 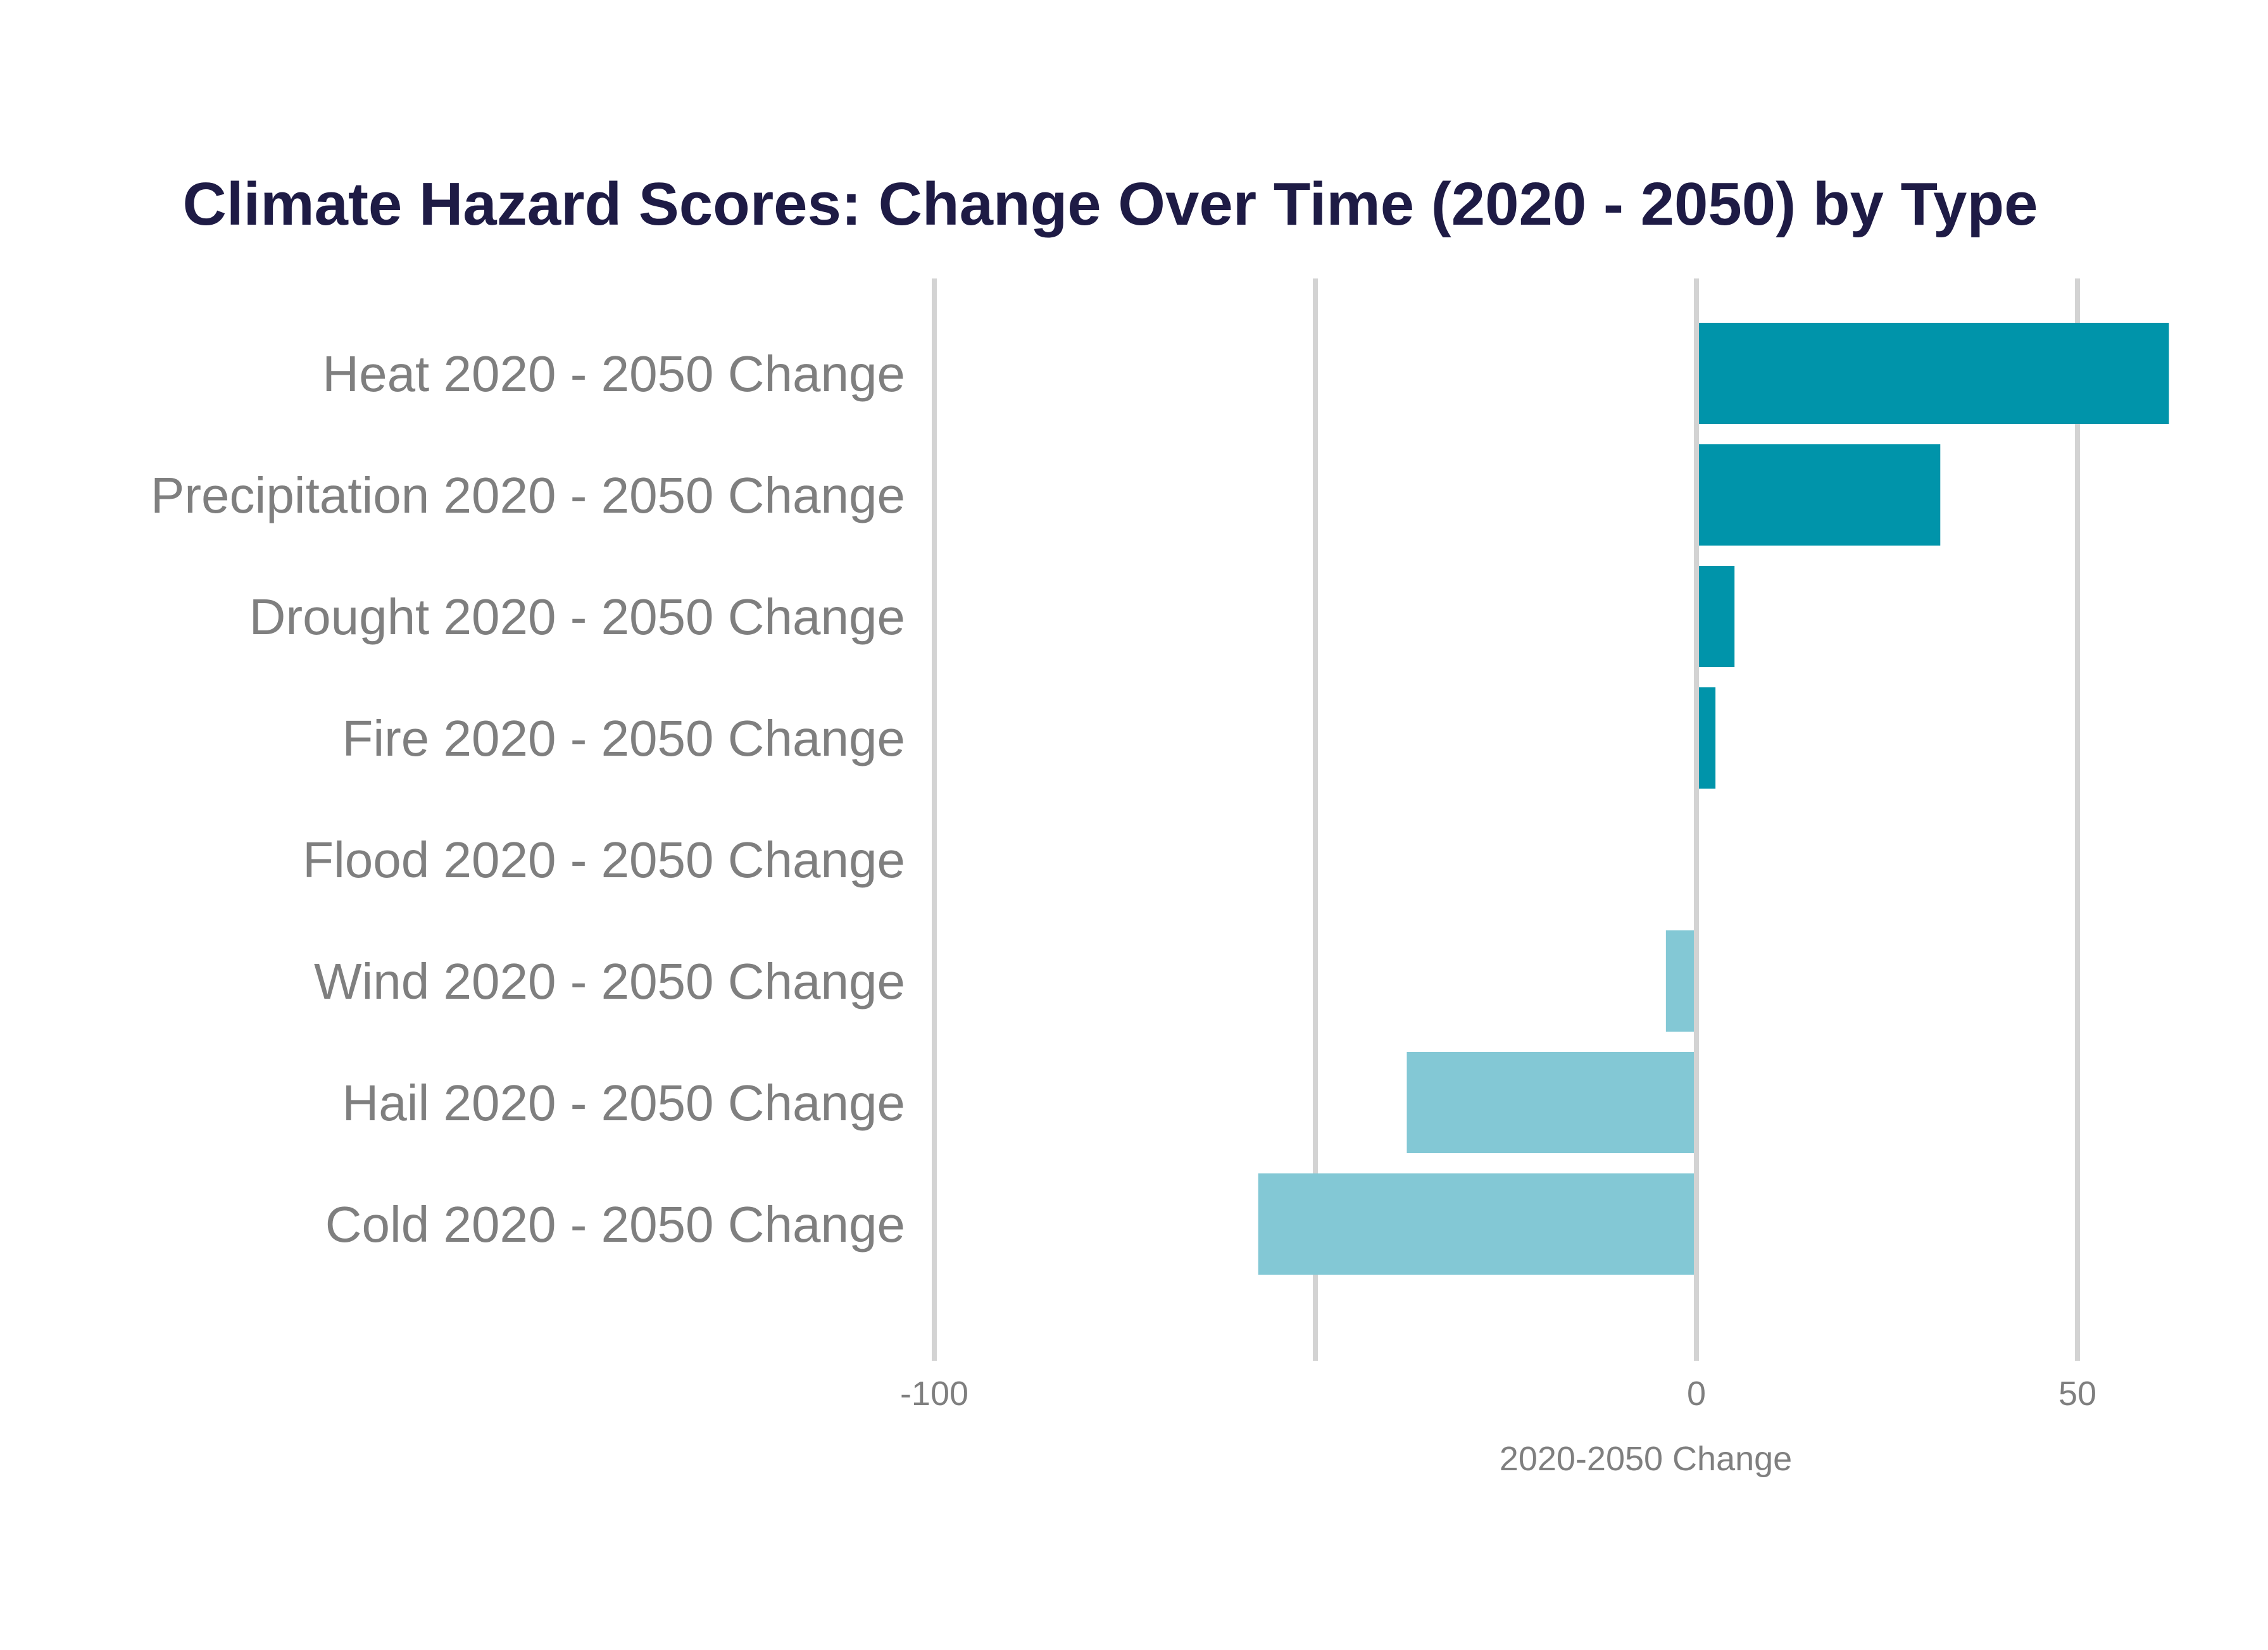 I want to click on category-label-4: Flood 2020 - 2050 Change, so click(x=604, y=860).